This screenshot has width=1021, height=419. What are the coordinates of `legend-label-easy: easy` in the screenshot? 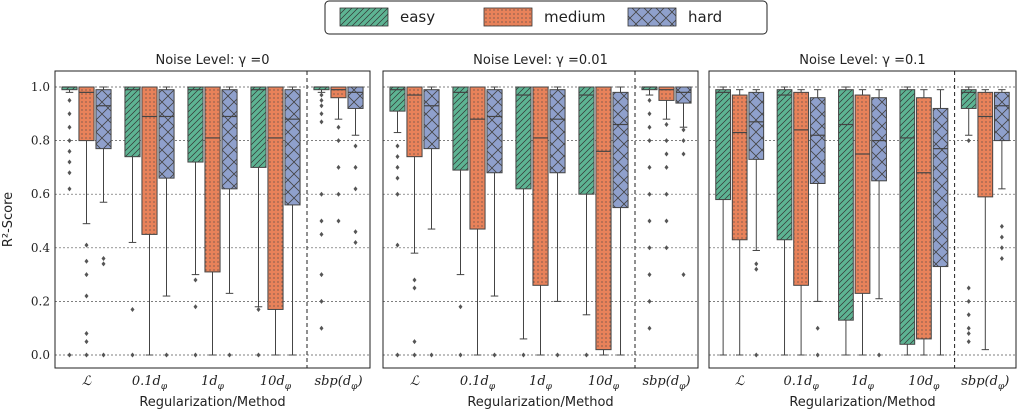 It's located at (417, 17).